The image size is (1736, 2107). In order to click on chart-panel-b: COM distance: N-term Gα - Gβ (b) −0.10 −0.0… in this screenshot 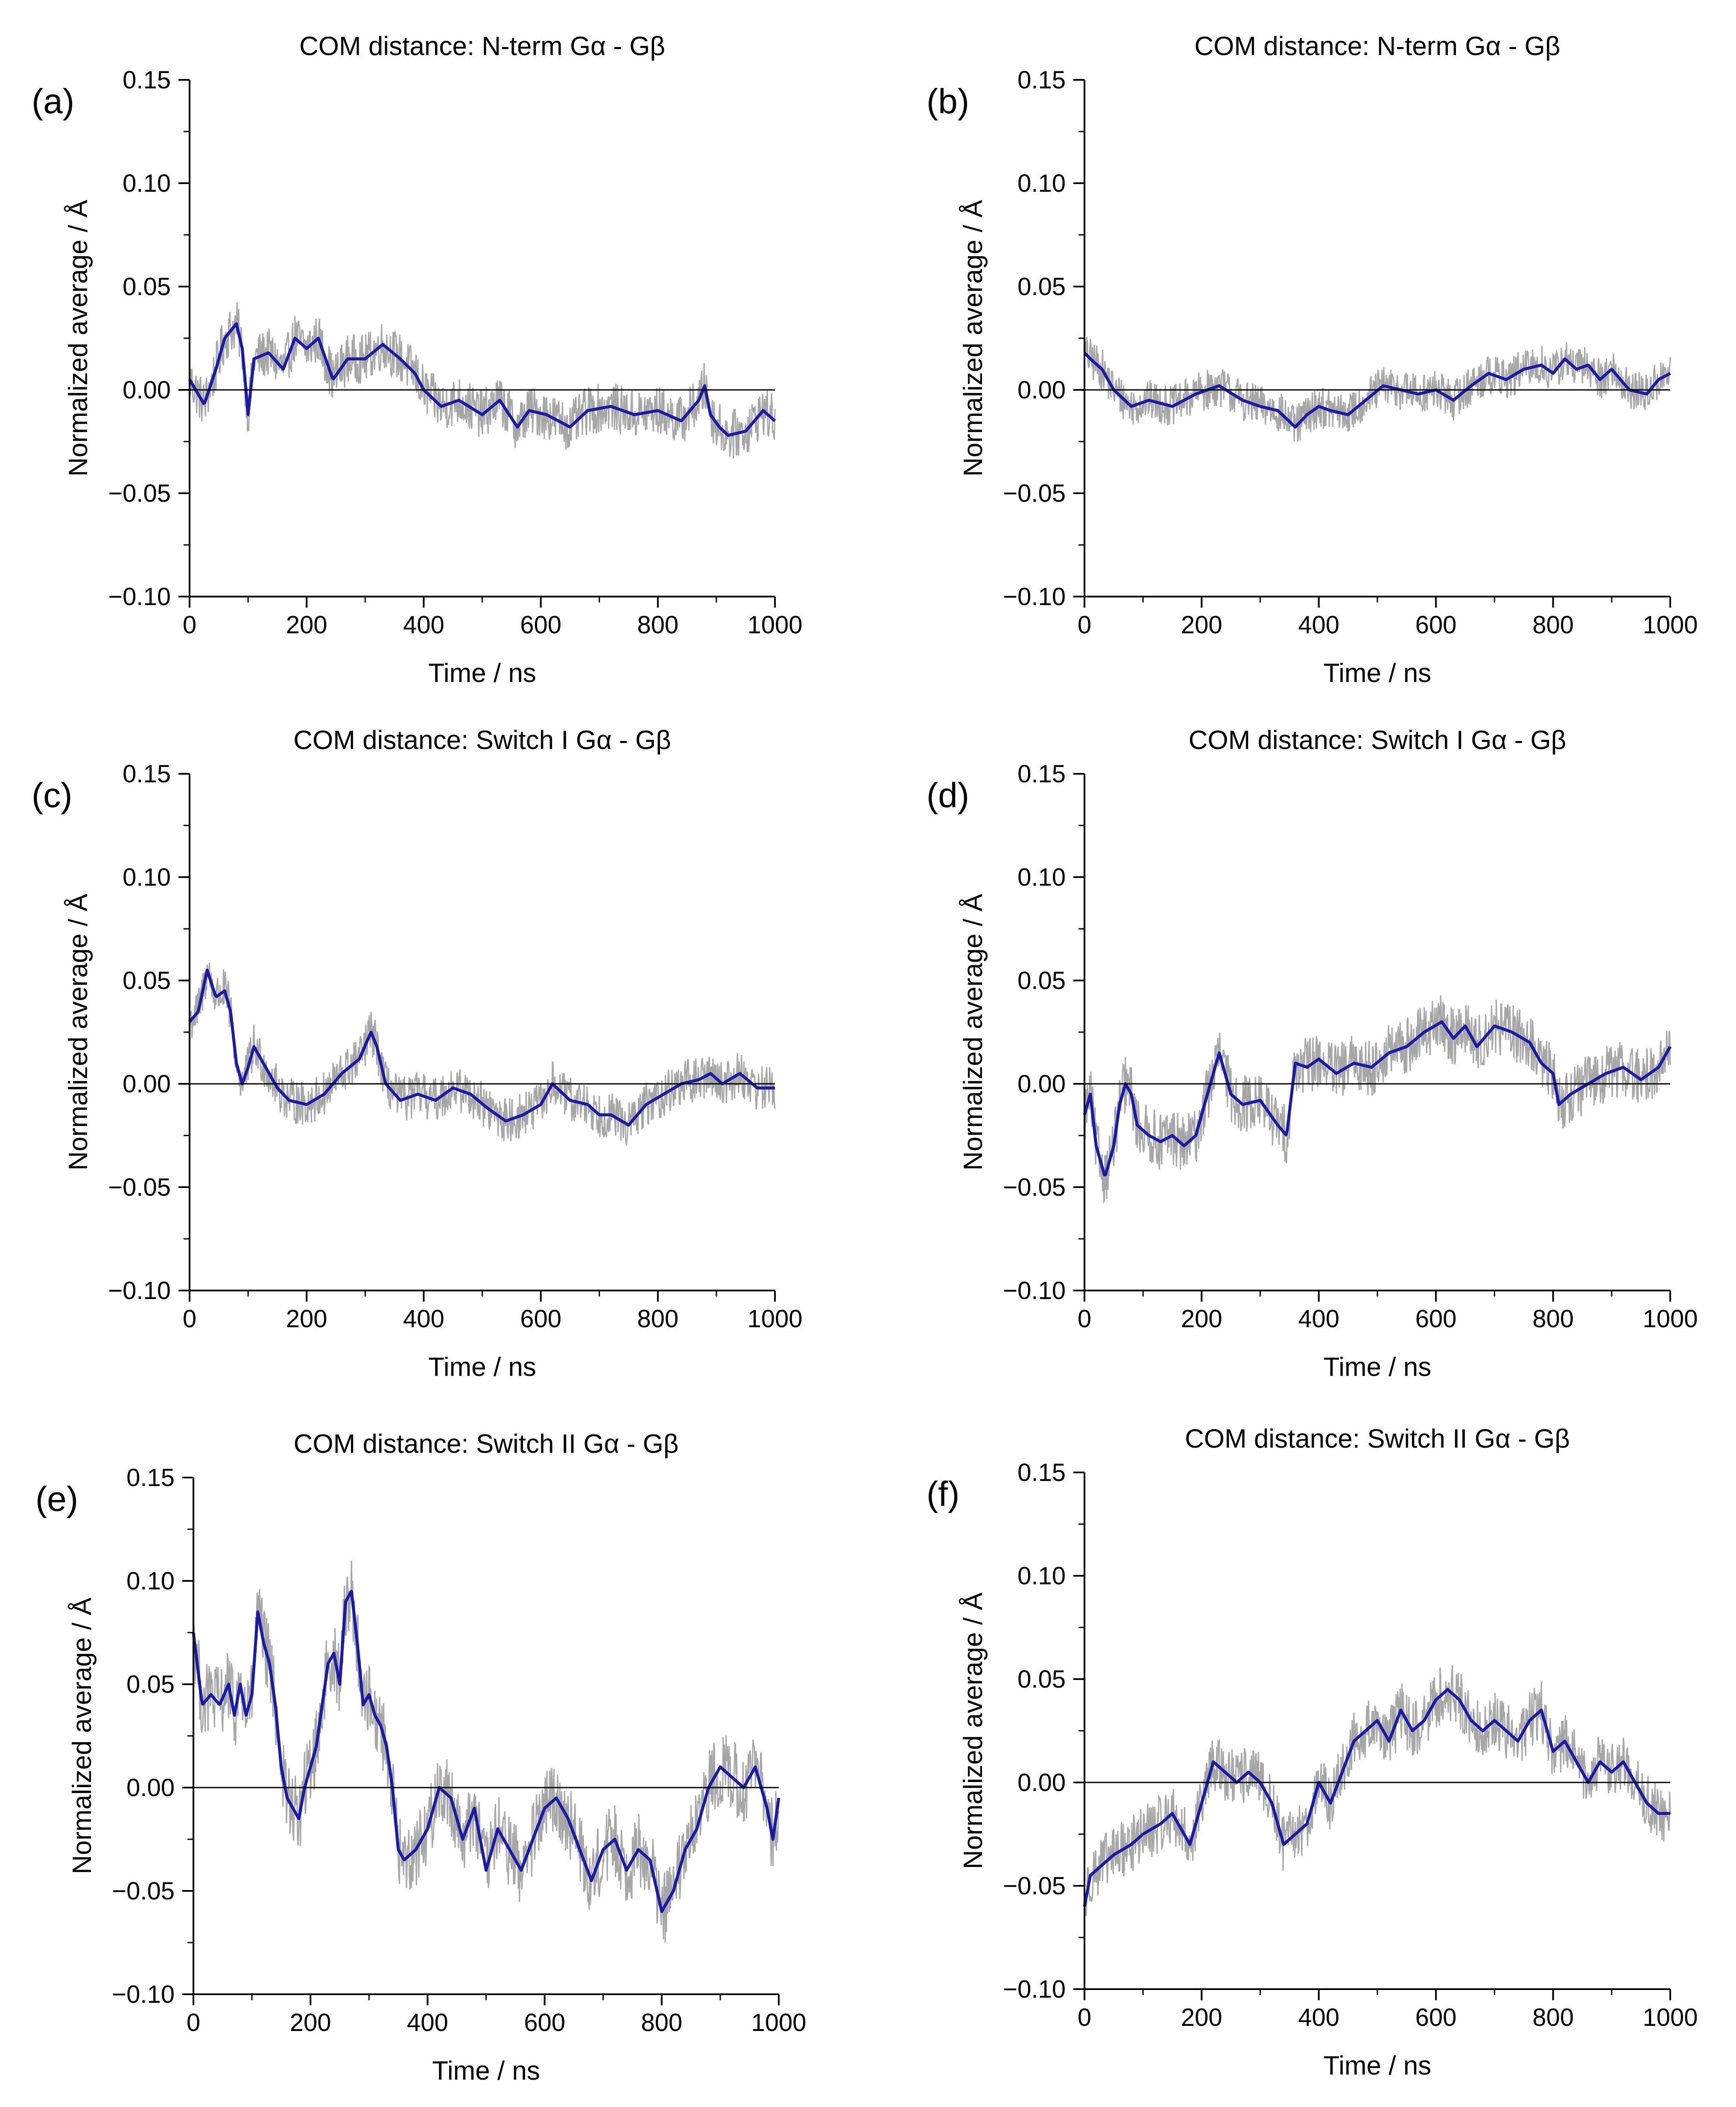, I will do `click(1312, 360)`.